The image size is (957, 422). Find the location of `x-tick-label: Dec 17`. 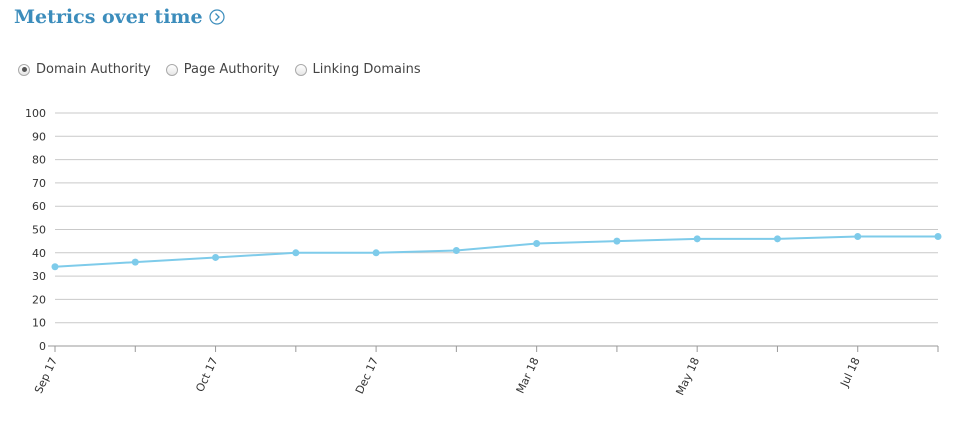

x-tick-label: Dec 17 is located at coordinates (367, 375).